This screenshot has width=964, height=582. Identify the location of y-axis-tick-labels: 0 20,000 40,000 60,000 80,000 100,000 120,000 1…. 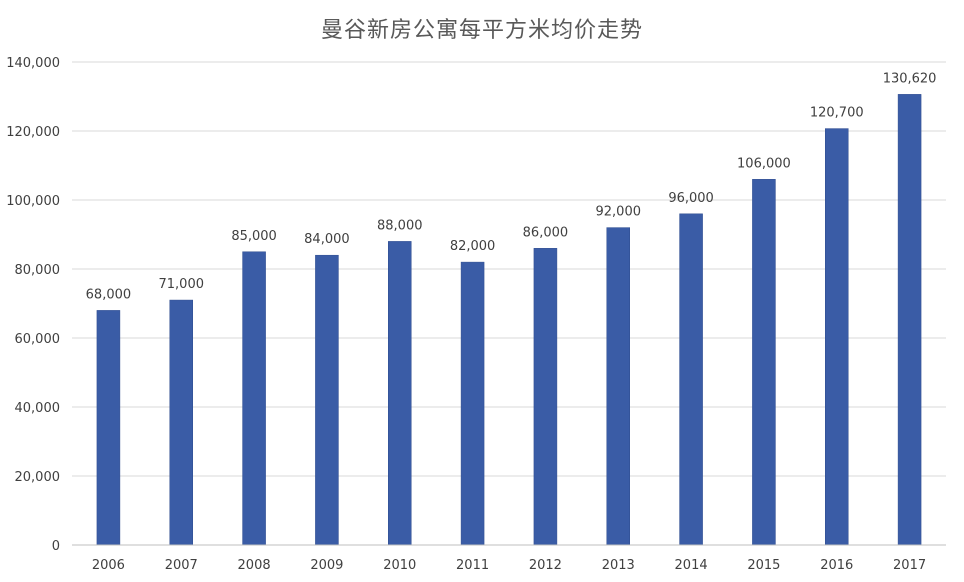
(33, 305).